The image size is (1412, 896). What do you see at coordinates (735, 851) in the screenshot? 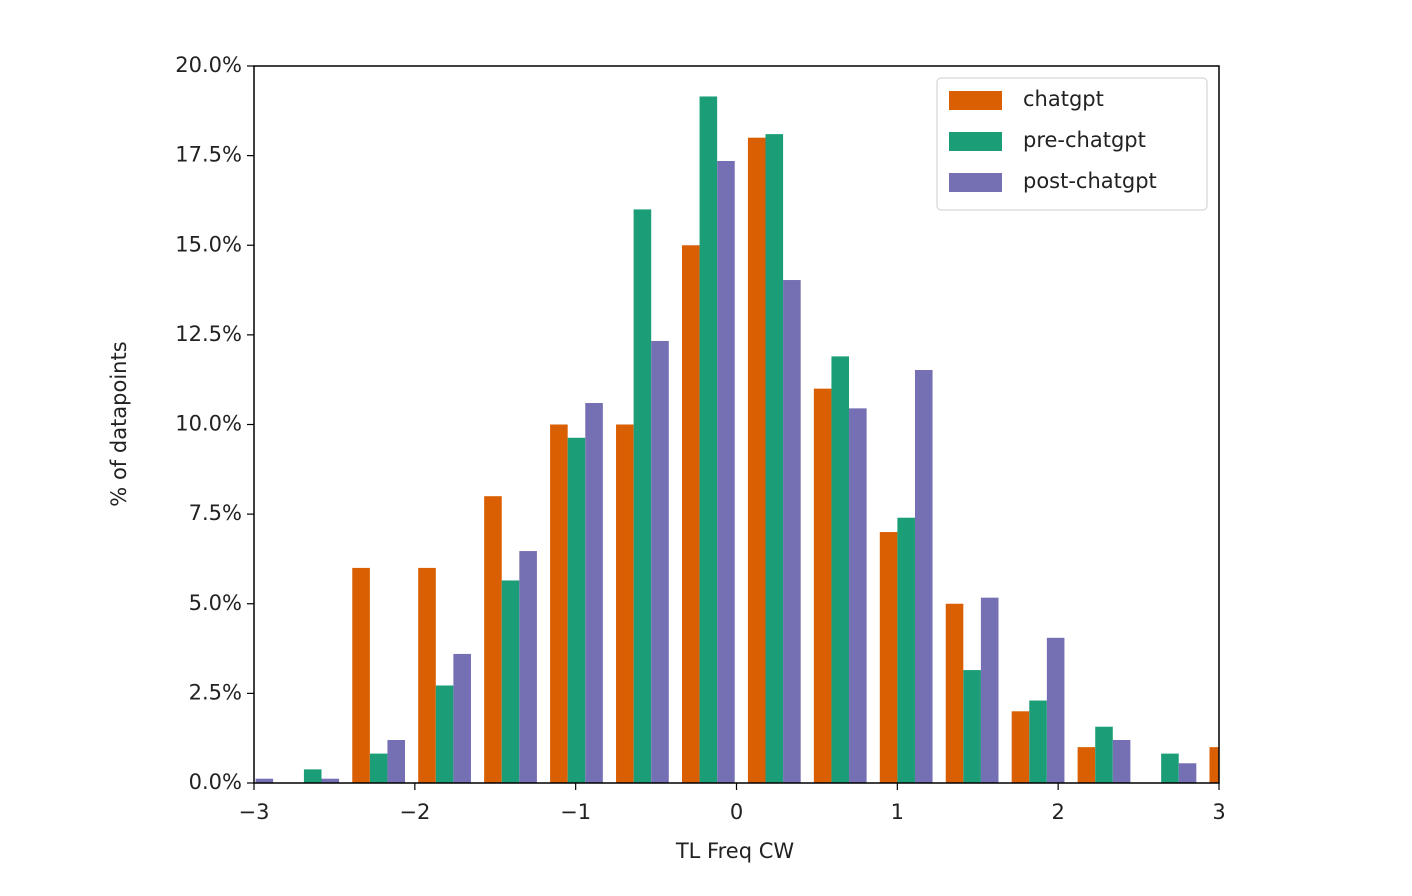
I see `x-axis-label: TL Freq CW` at bounding box center [735, 851].